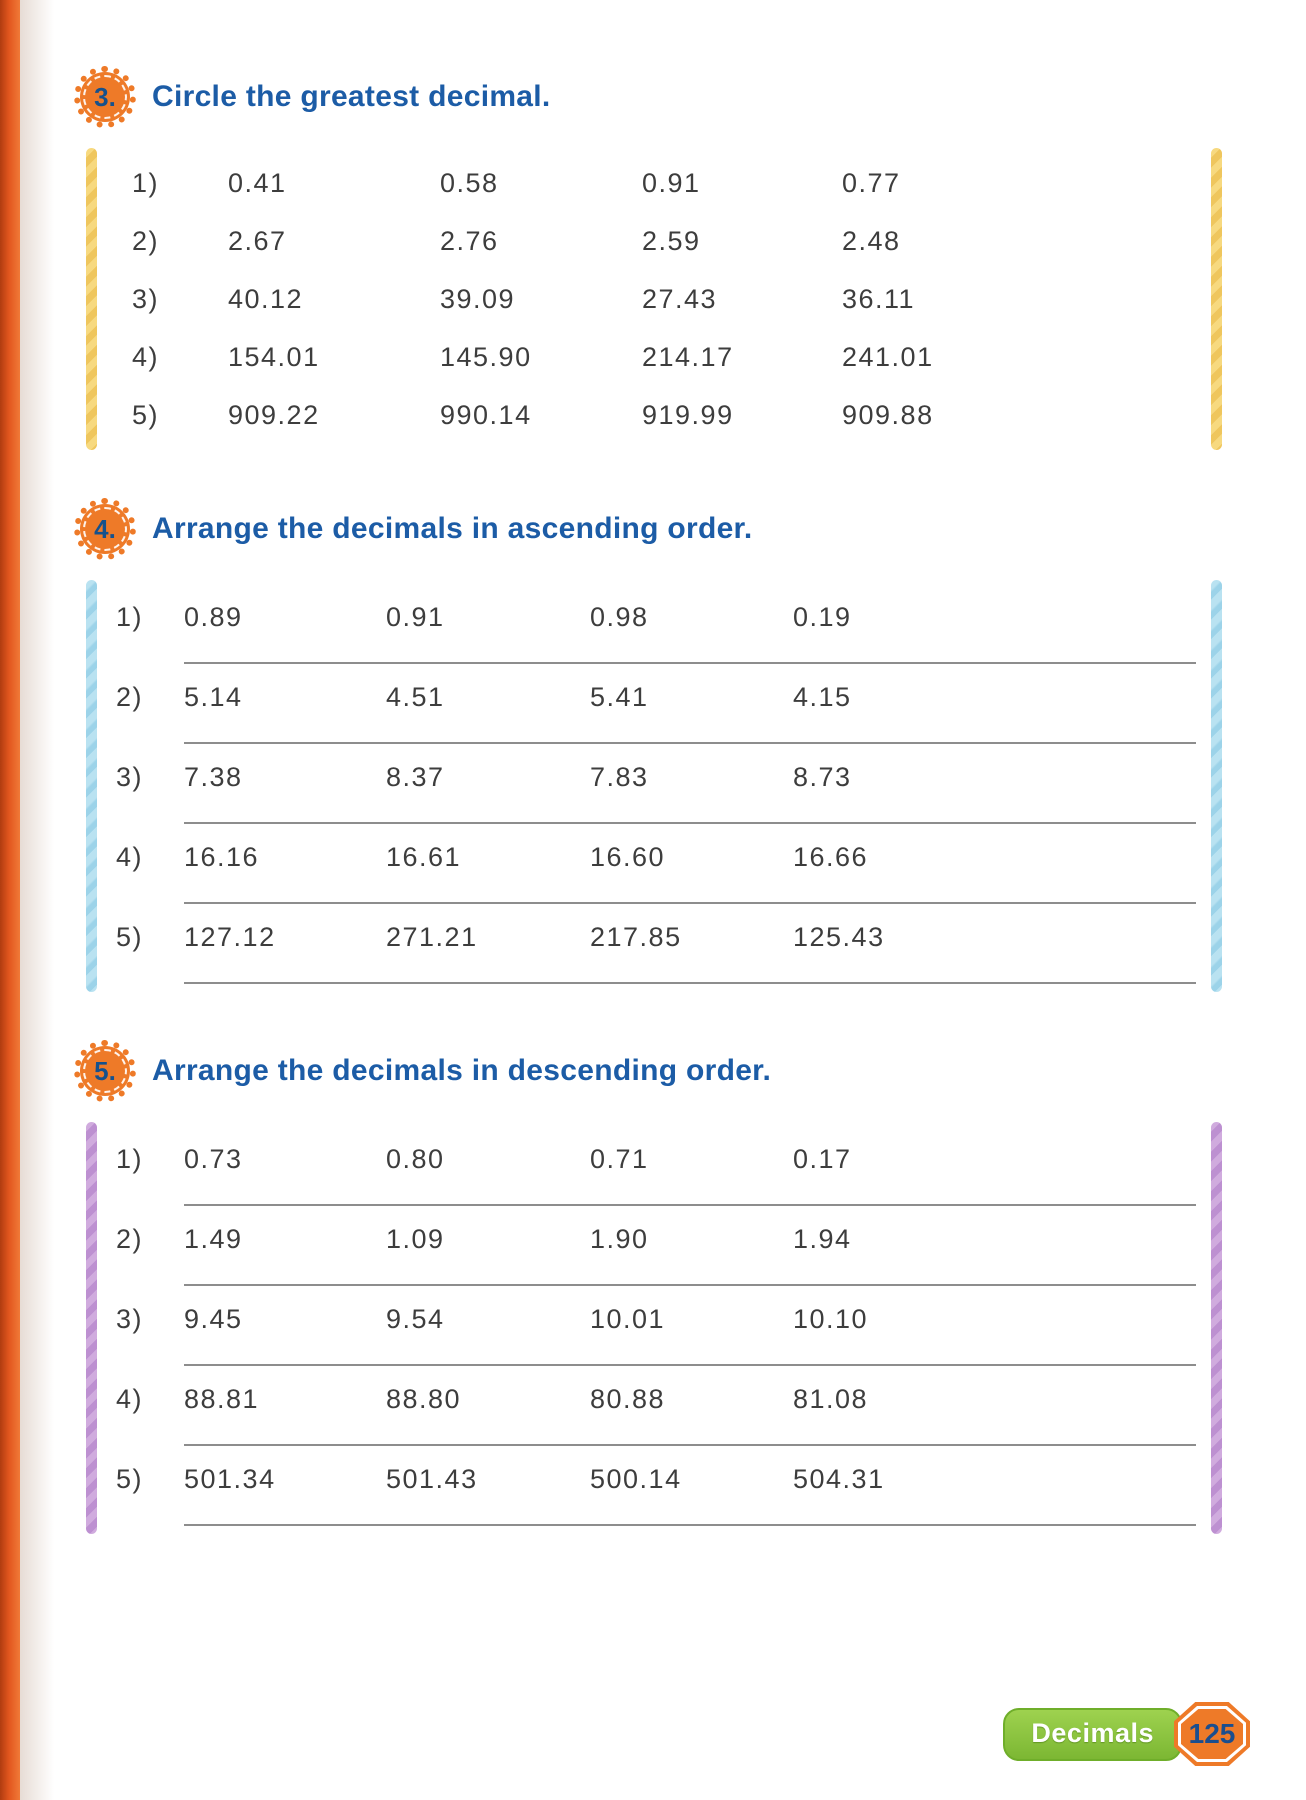 This screenshot has width=1306, height=1800. What do you see at coordinates (888, 414) in the screenshot?
I see `decimal-value: 909.88` at bounding box center [888, 414].